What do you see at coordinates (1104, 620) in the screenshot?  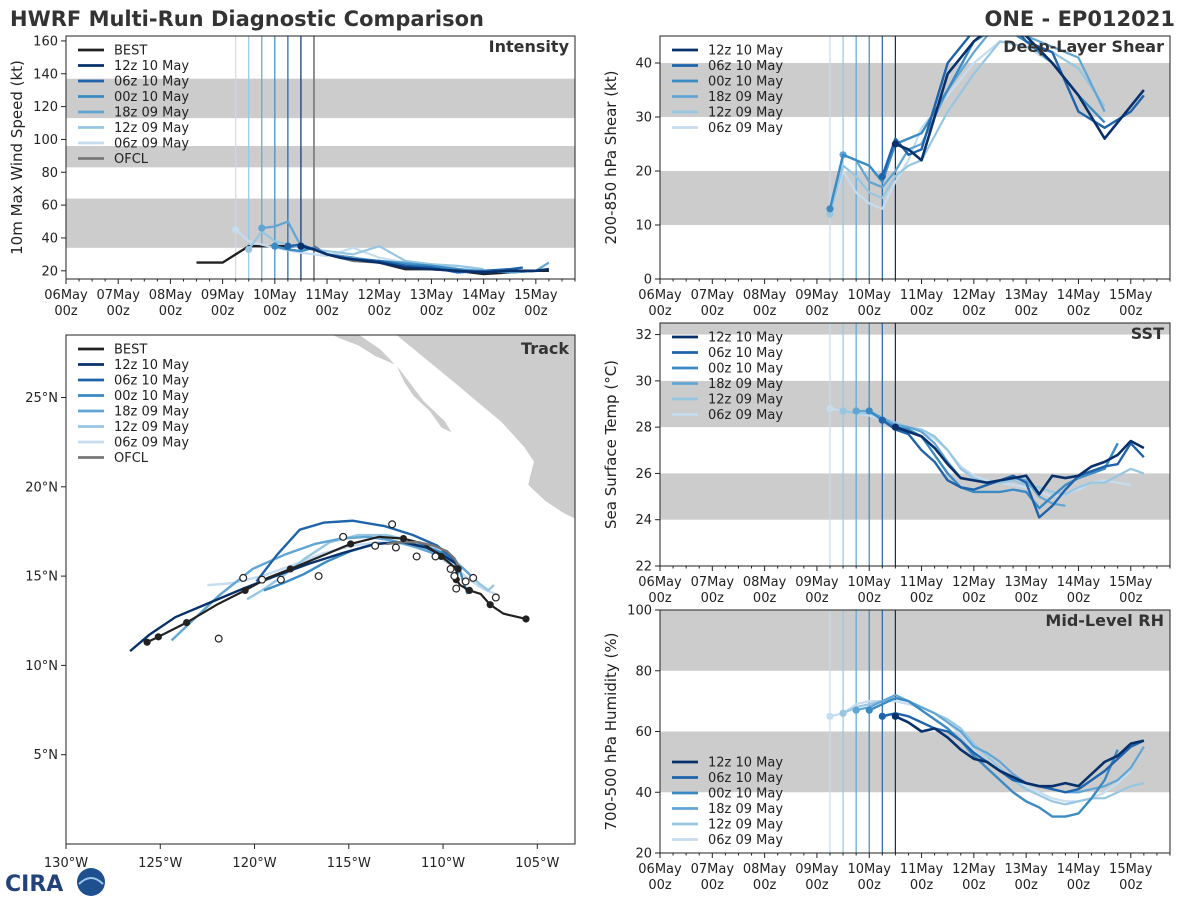 I see `rh-title: Mid-Level RH` at bounding box center [1104, 620].